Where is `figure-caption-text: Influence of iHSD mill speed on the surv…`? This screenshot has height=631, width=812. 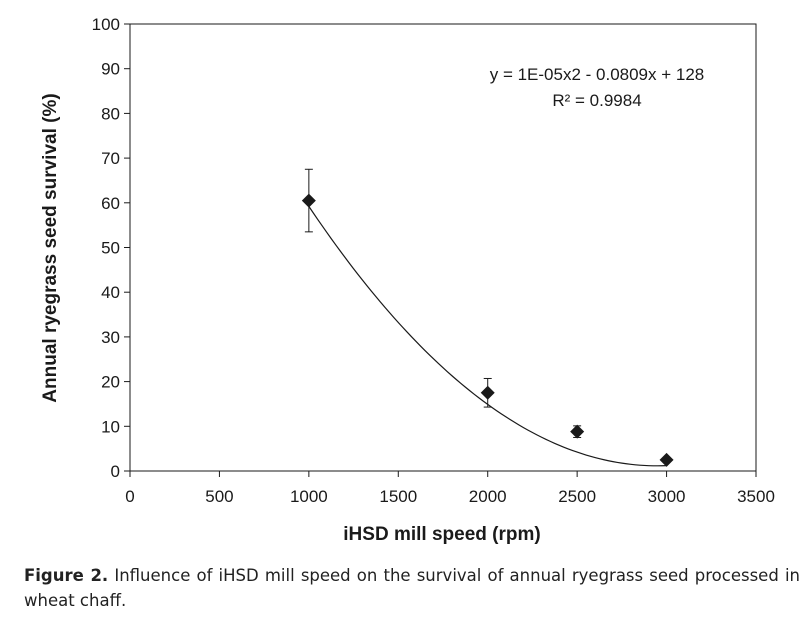
figure-caption-text: Influence of iHSD mill speed on the surv… is located at coordinates (412, 588).